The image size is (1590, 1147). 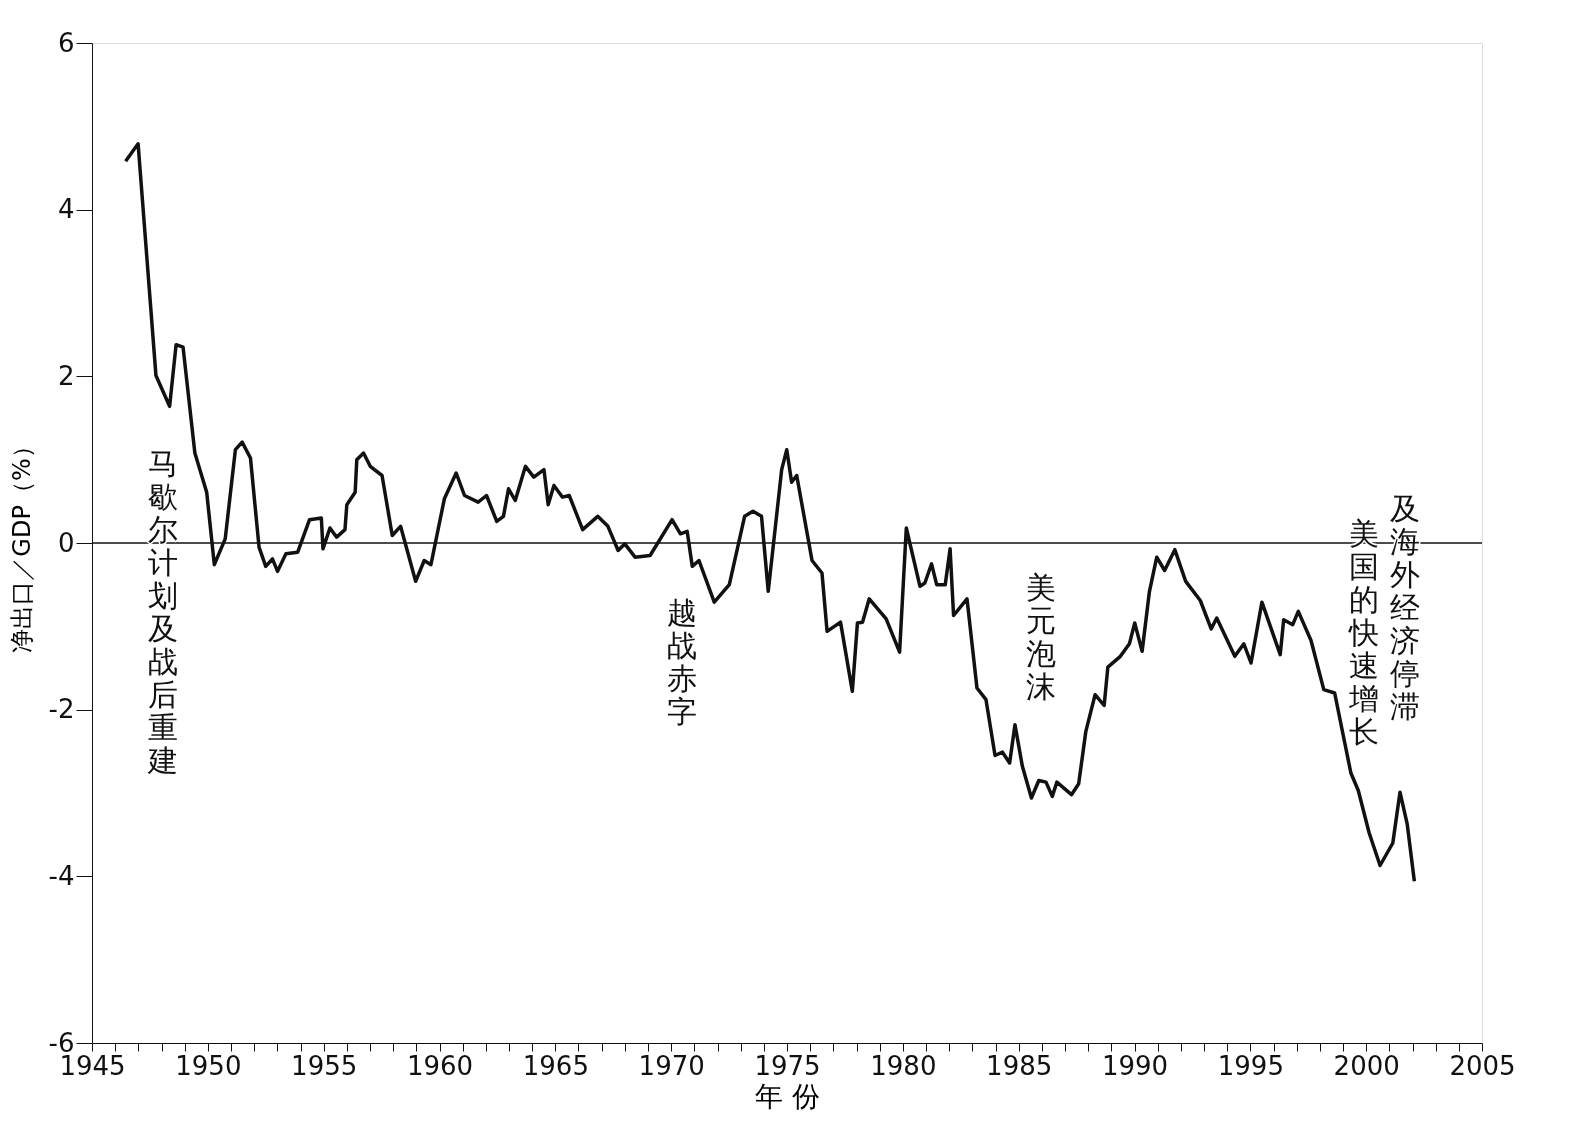 I want to click on x-tick-label: 1950, so click(x=208, y=1065).